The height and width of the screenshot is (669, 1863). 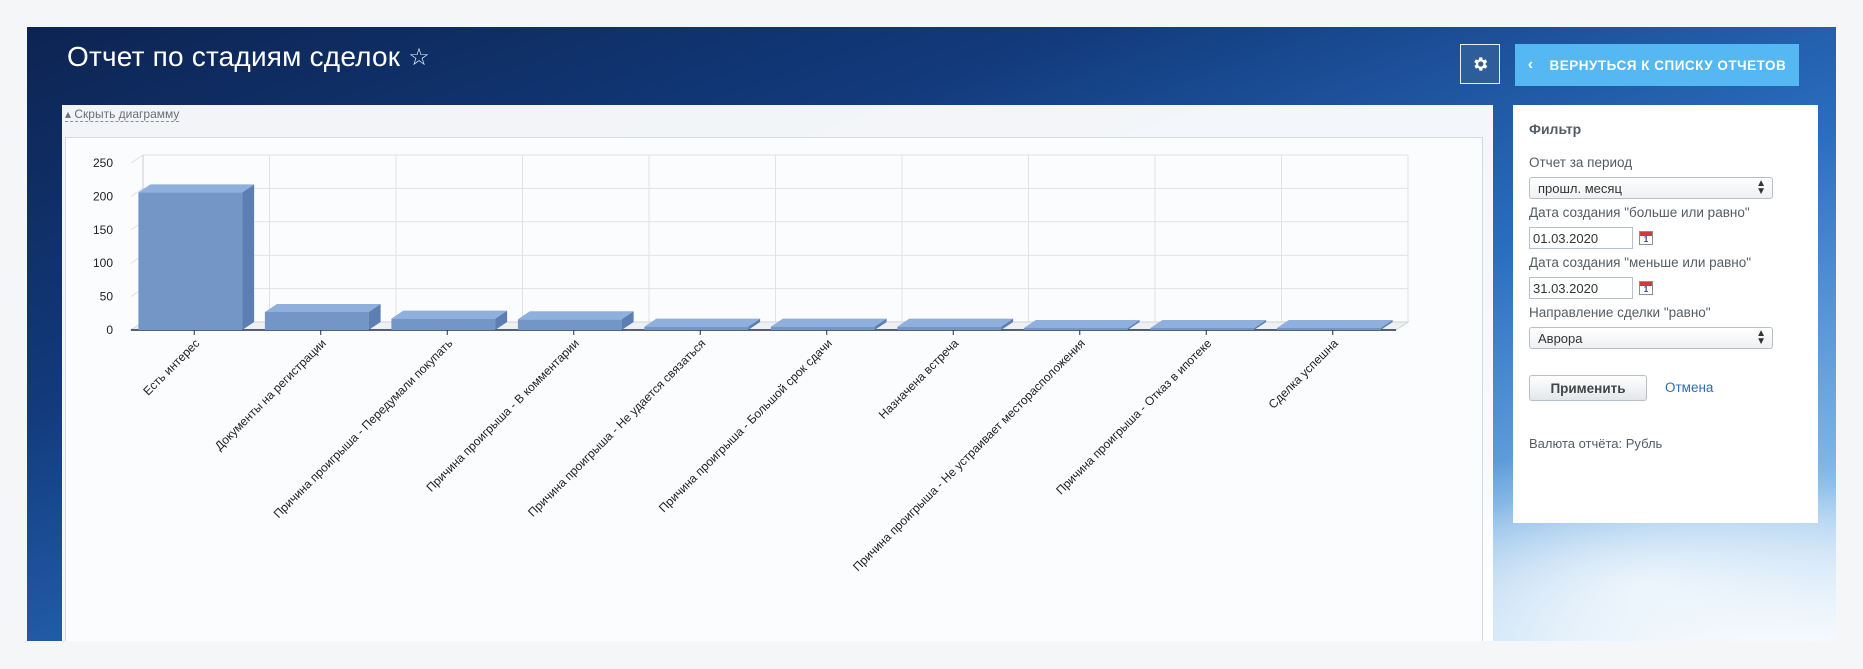 What do you see at coordinates (1668, 65) in the screenshot?
I see `back-button-label: ВЕРНУТЬСЯ К СПИСКУ ОТЧЕТОВ` at bounding box center [1668, 65].